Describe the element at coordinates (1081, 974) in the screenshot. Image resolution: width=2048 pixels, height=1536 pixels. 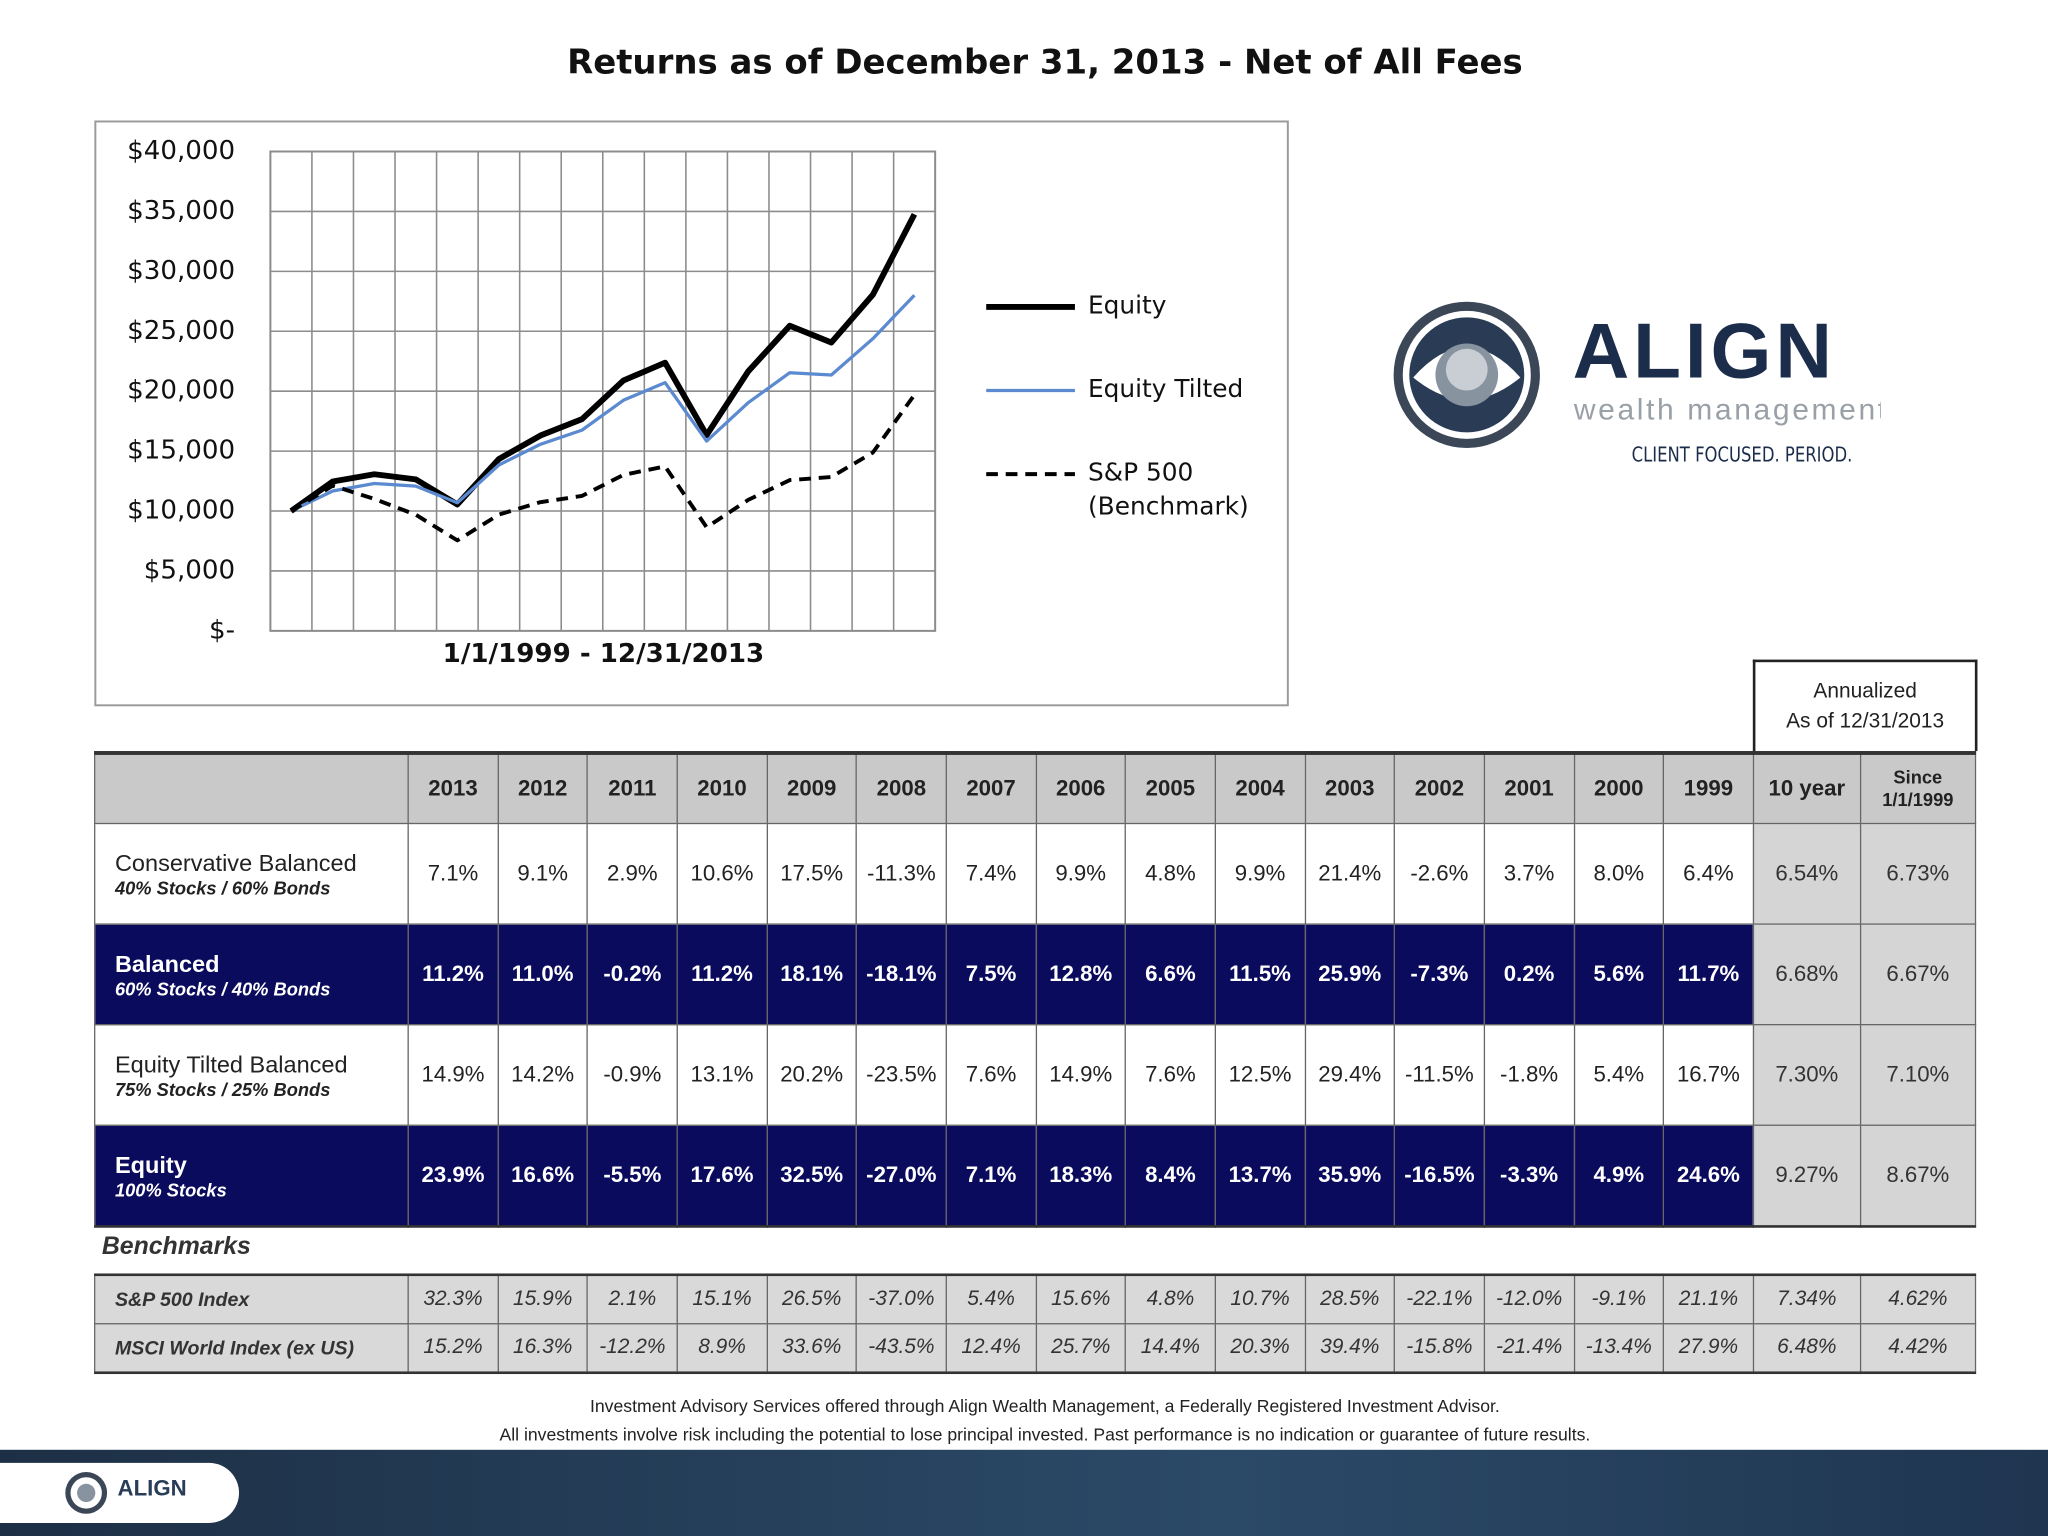
I see `table-cell: 12.8%` at that location.